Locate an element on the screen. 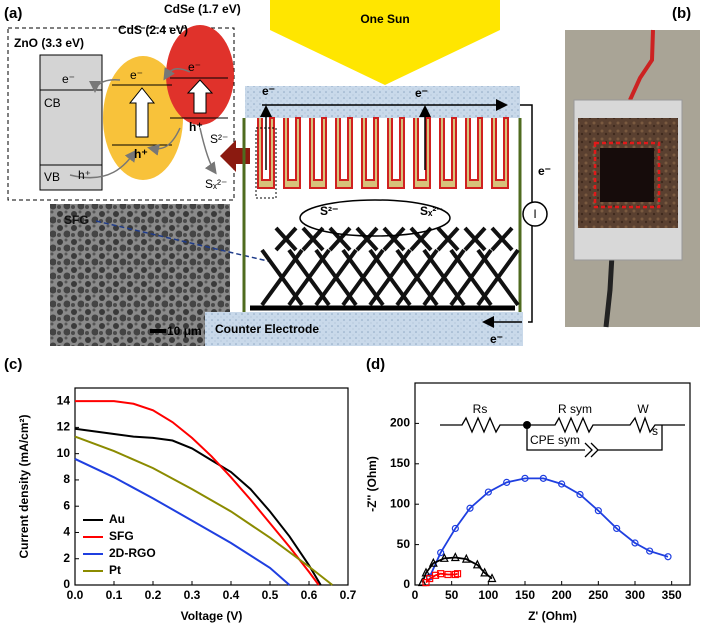 This screenshot has height=635, width=712. redox-cycle is located at coordinates (375, 218).